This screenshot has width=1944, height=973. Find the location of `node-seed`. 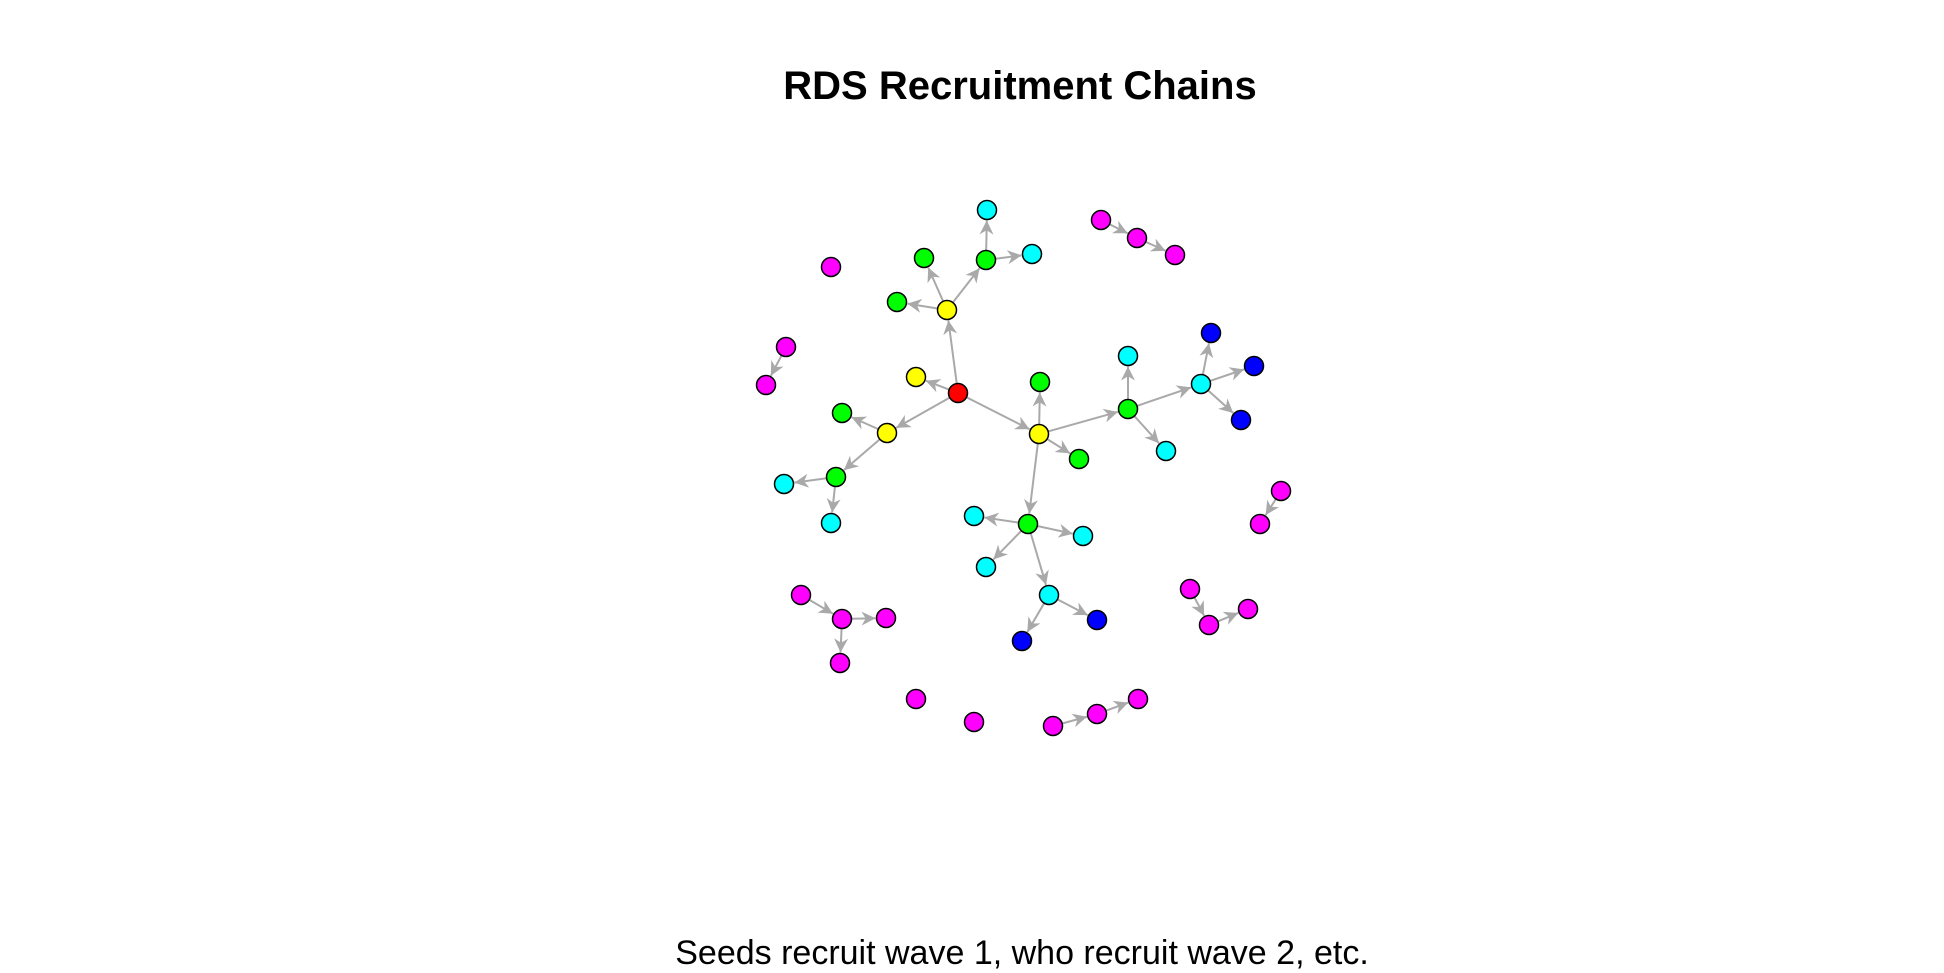

node-seed is located at coordinates (958, 393).